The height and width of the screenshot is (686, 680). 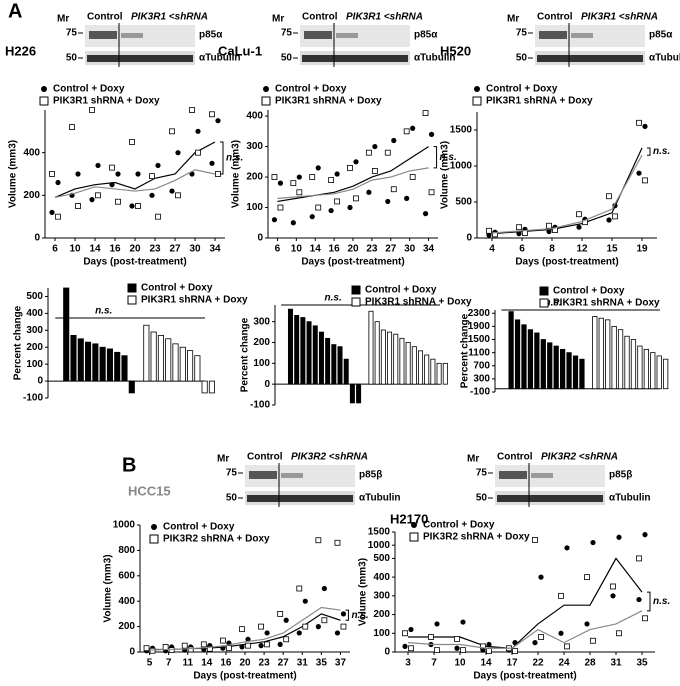 What do you see at coordinates (524, 676) in the screenshot?
I see `x-axis-label: Days (post-treatment)` at bounding box center [524, 676].